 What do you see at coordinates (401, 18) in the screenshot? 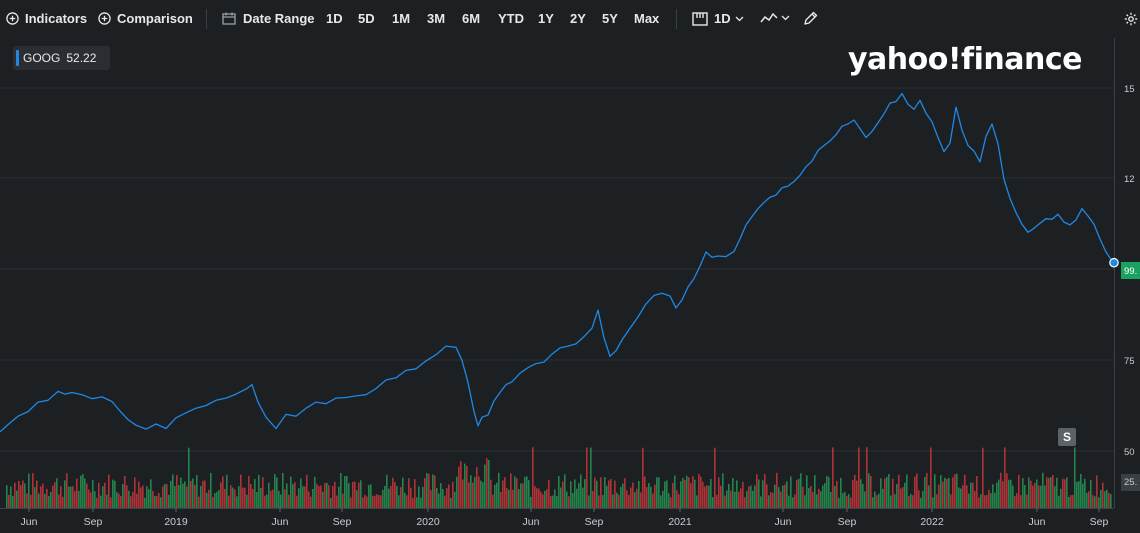
I see `period-1m-button: 1M` at bounding box center [401, 18].